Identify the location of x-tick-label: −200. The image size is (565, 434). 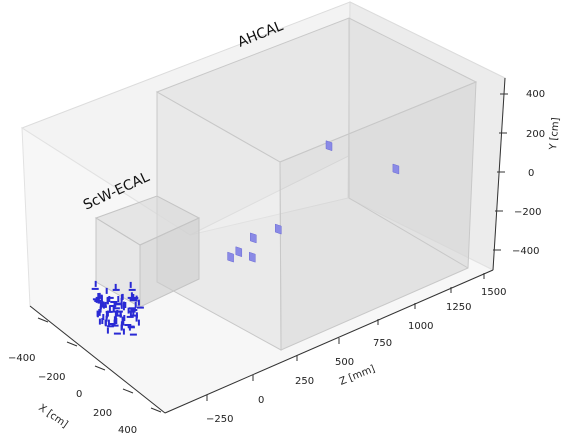
(51, 377).